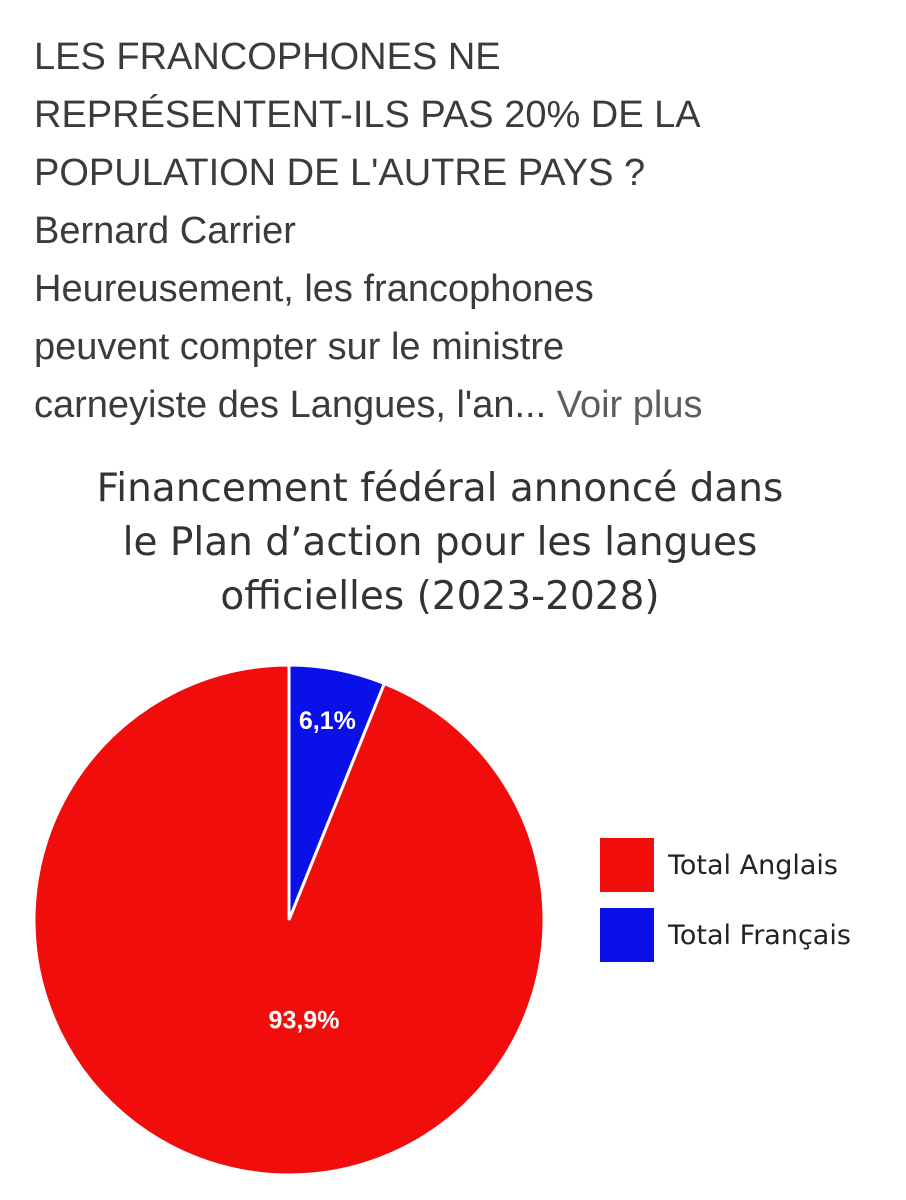  Describe the element at coordinates (327, 721) in the screenshot. I see `pie-data-label-francais: 6,1%` at that location.